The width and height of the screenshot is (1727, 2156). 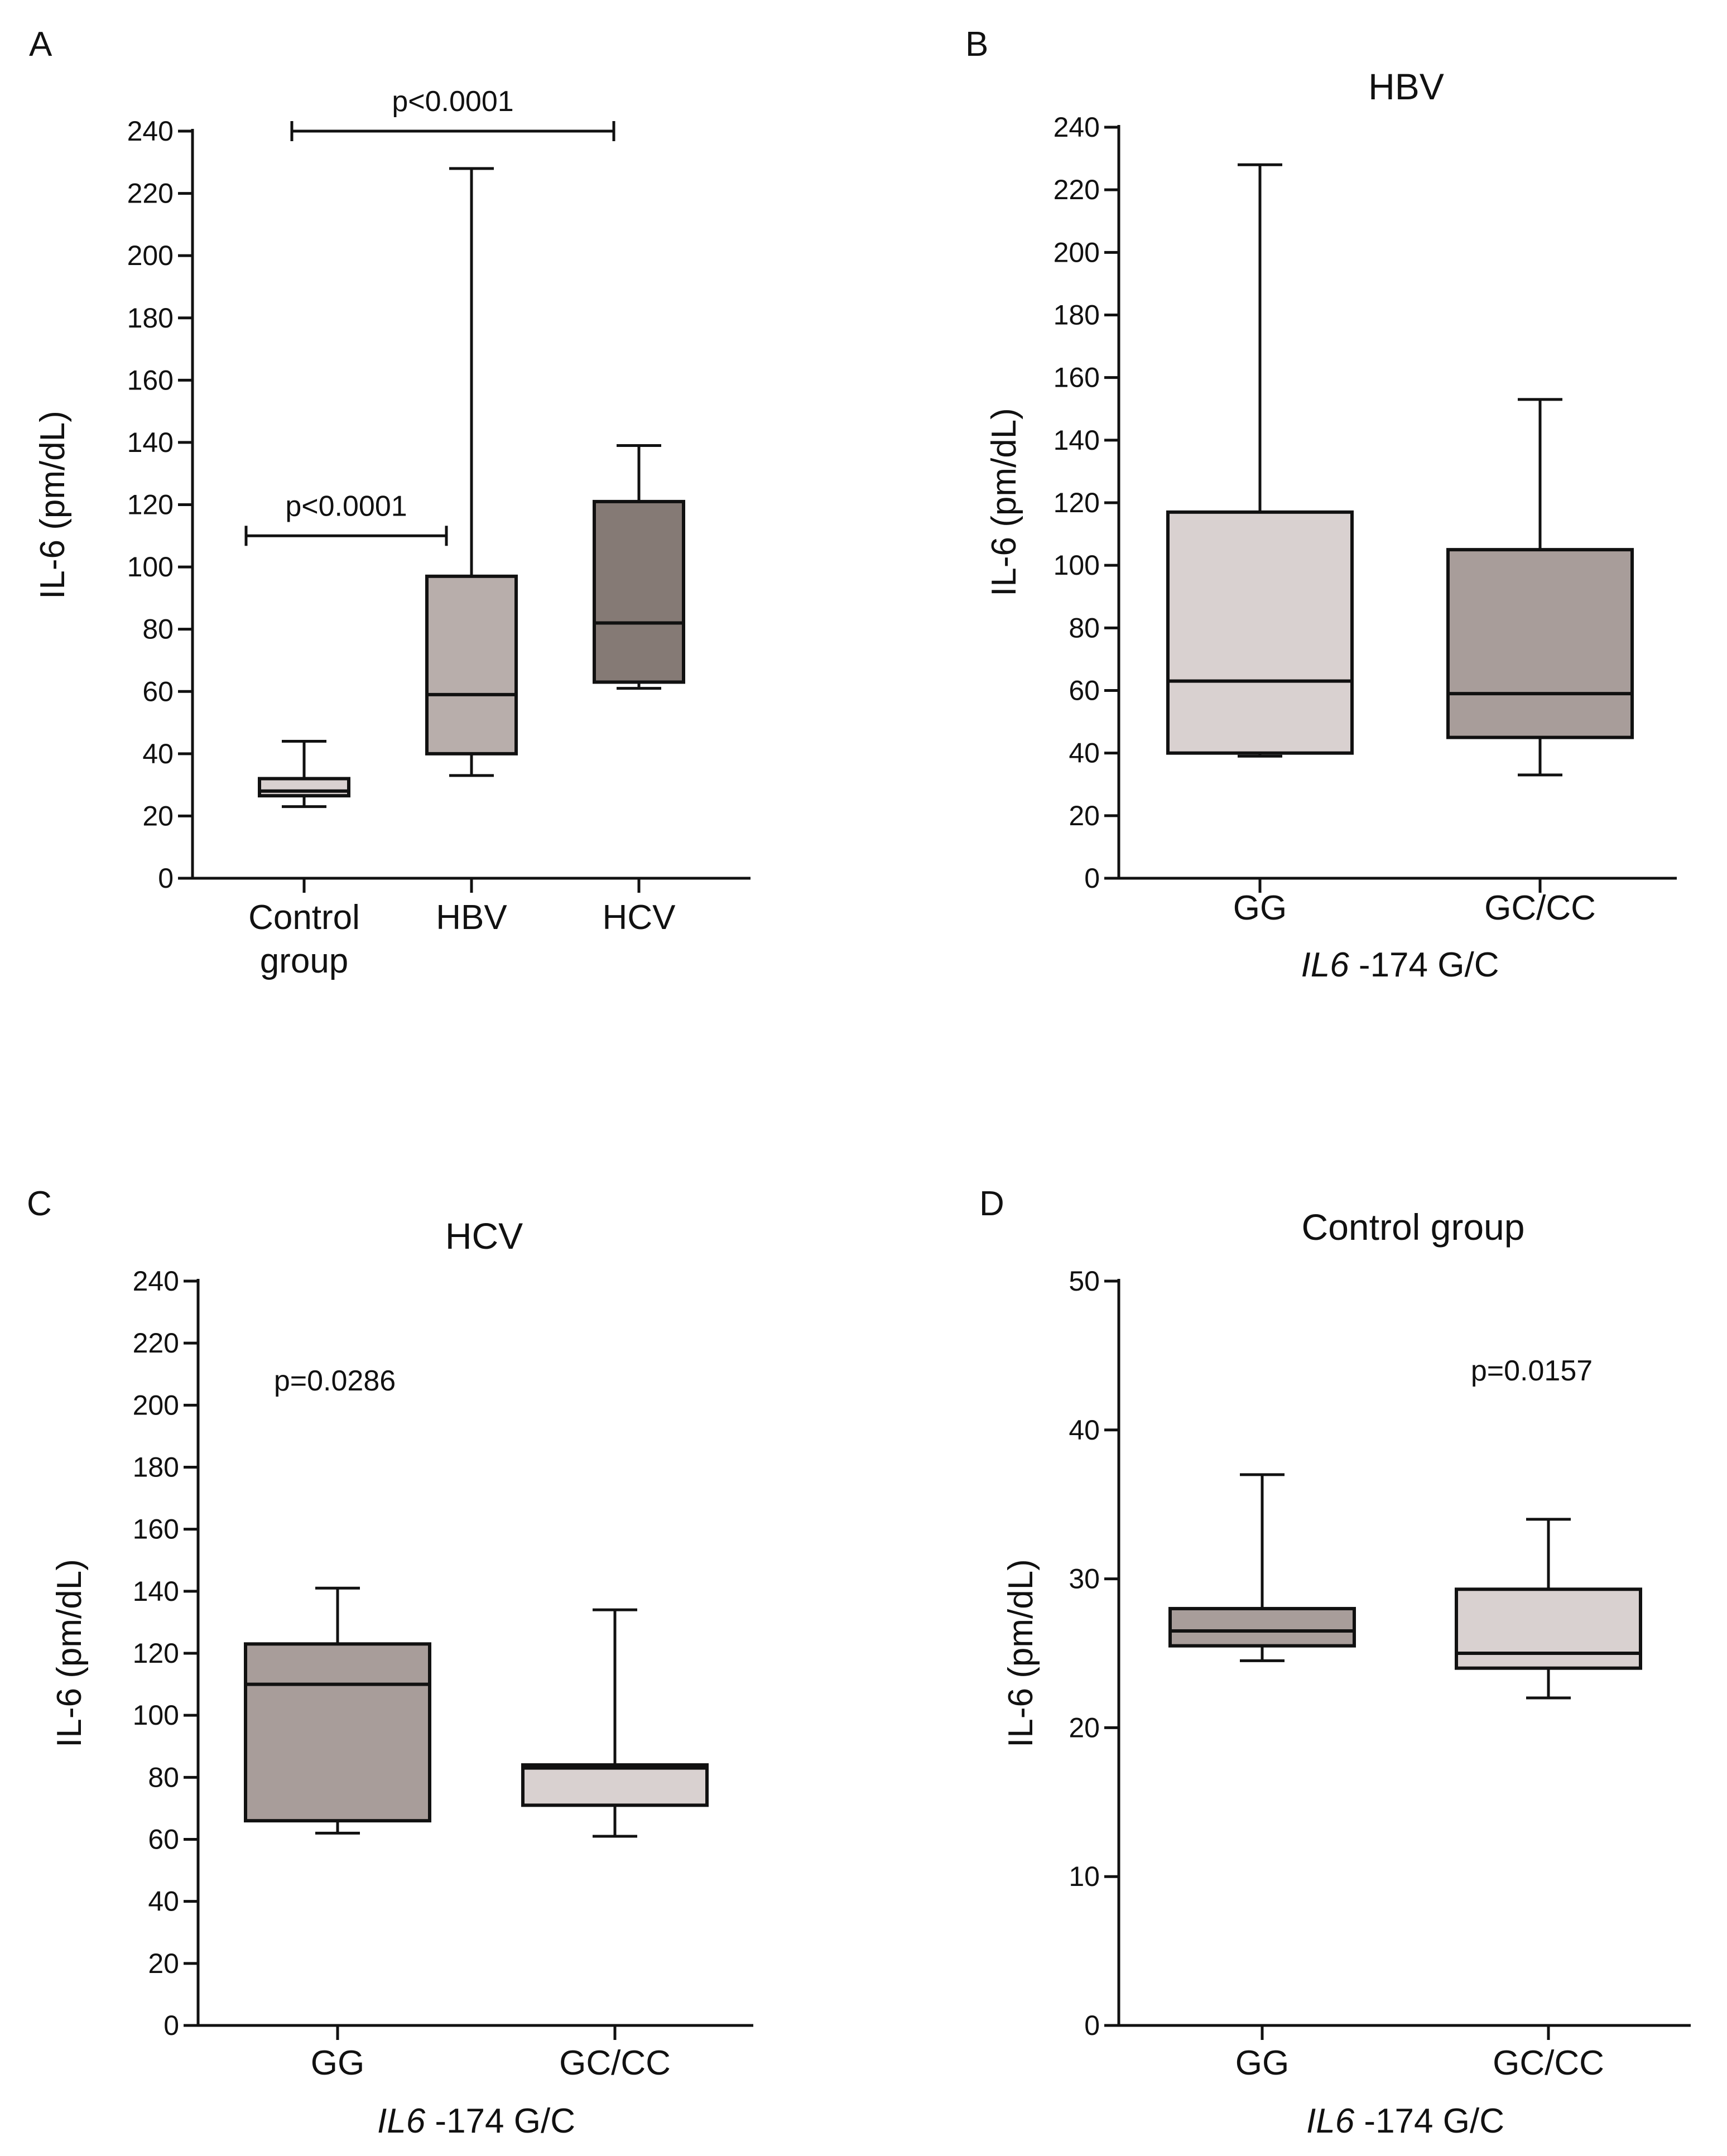 I want to click on x-category-label: HCV, so click(x=639, y=917).